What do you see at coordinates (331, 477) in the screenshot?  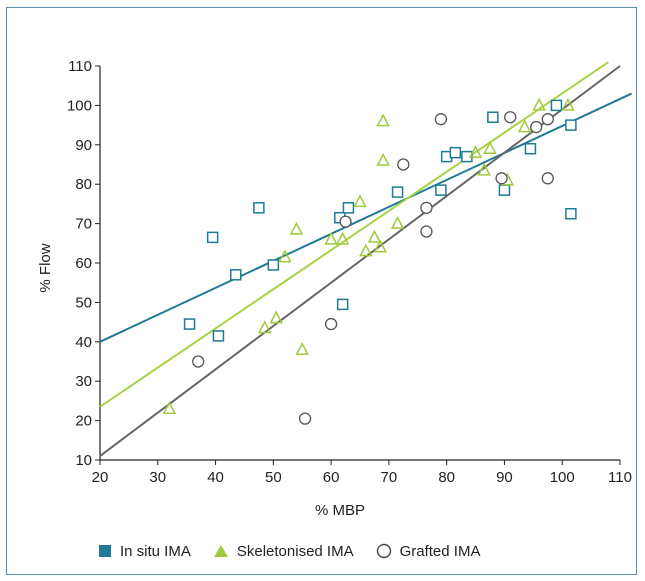 I see `x-tick-label: 60` at bounding box center [331, 477].